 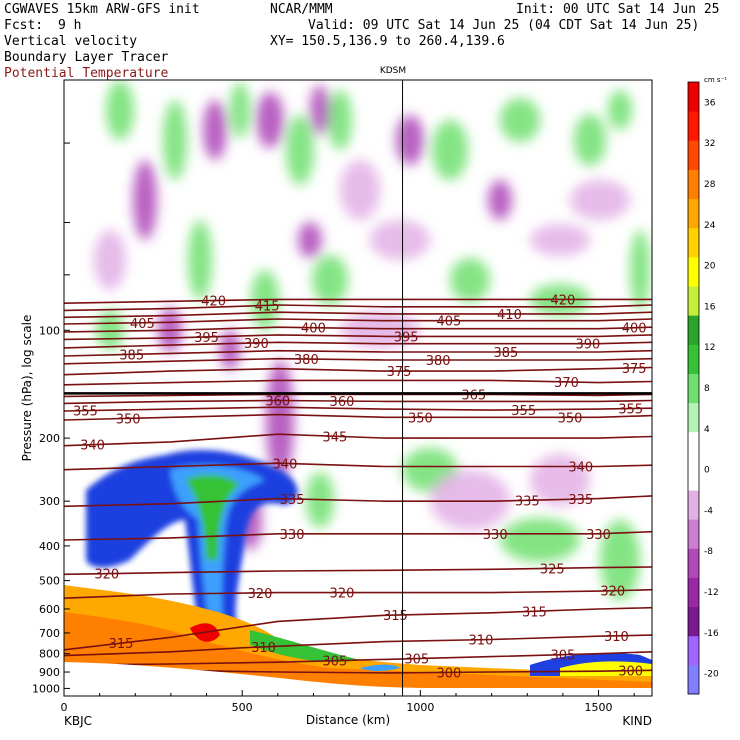 What do you see at coordinates (86, 57) in the screenshot?
I see `field-boundary-layer-tracer: Boundary Layer Tracer` at bounding box center [86, 57].